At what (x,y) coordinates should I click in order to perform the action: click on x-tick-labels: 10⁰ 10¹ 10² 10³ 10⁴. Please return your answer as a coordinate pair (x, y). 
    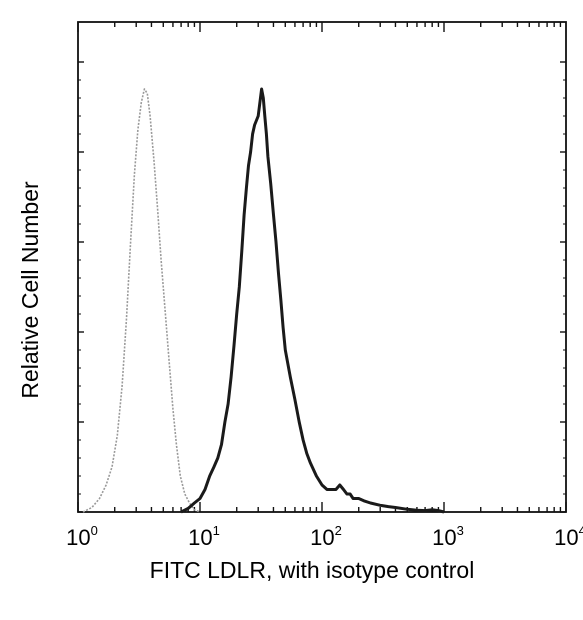
    Looking at the image, I should click on (324, 536).